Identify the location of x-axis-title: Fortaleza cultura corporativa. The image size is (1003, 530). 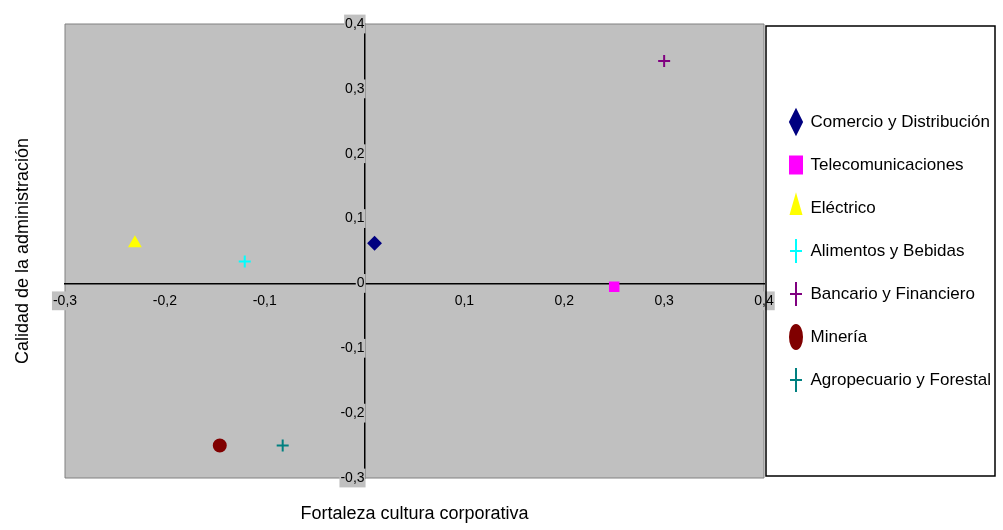
(415, 512).